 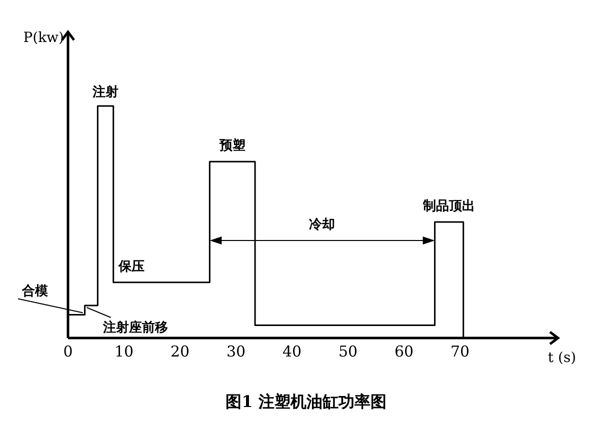 I want to click on x-tick-label: 70, so click(x=460, y=351).